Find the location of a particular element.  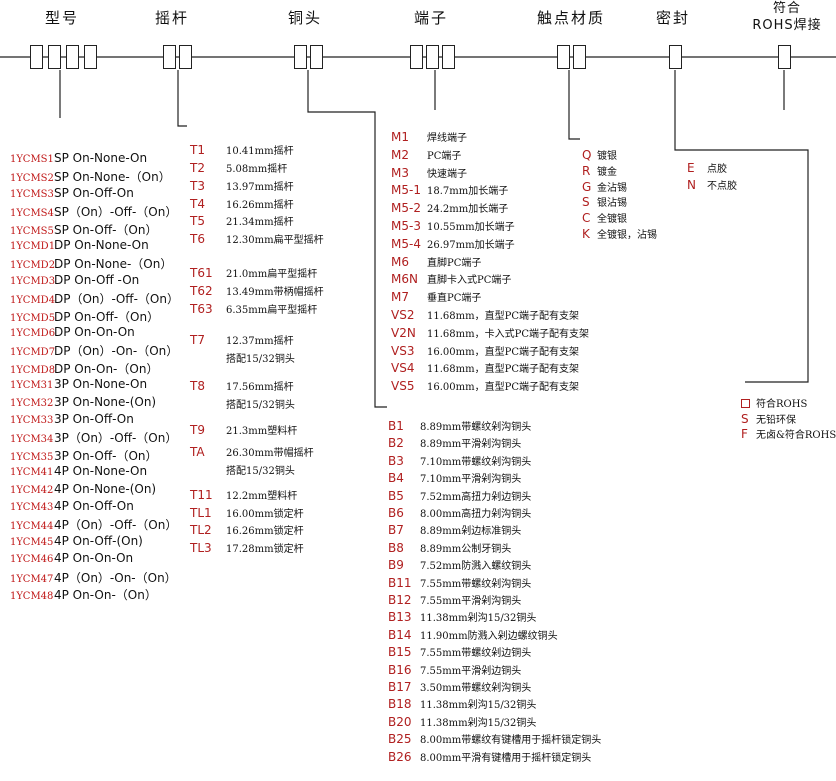

contact-row: G 金沾锡 is located at coordinates (604, 186).